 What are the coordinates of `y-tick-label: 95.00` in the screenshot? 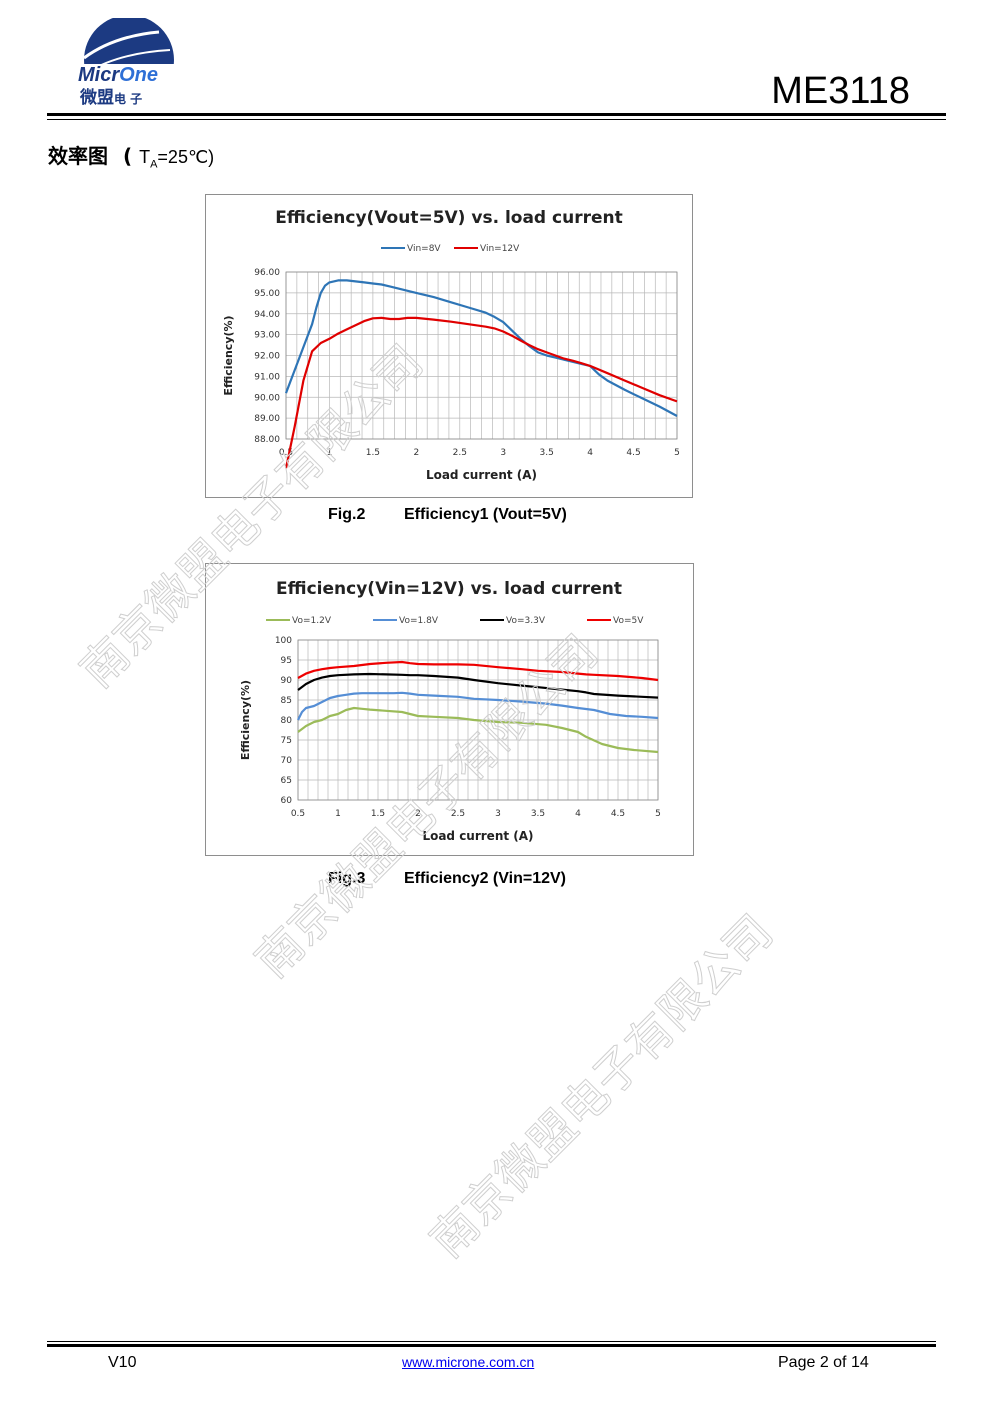 It's located at (267, 294).